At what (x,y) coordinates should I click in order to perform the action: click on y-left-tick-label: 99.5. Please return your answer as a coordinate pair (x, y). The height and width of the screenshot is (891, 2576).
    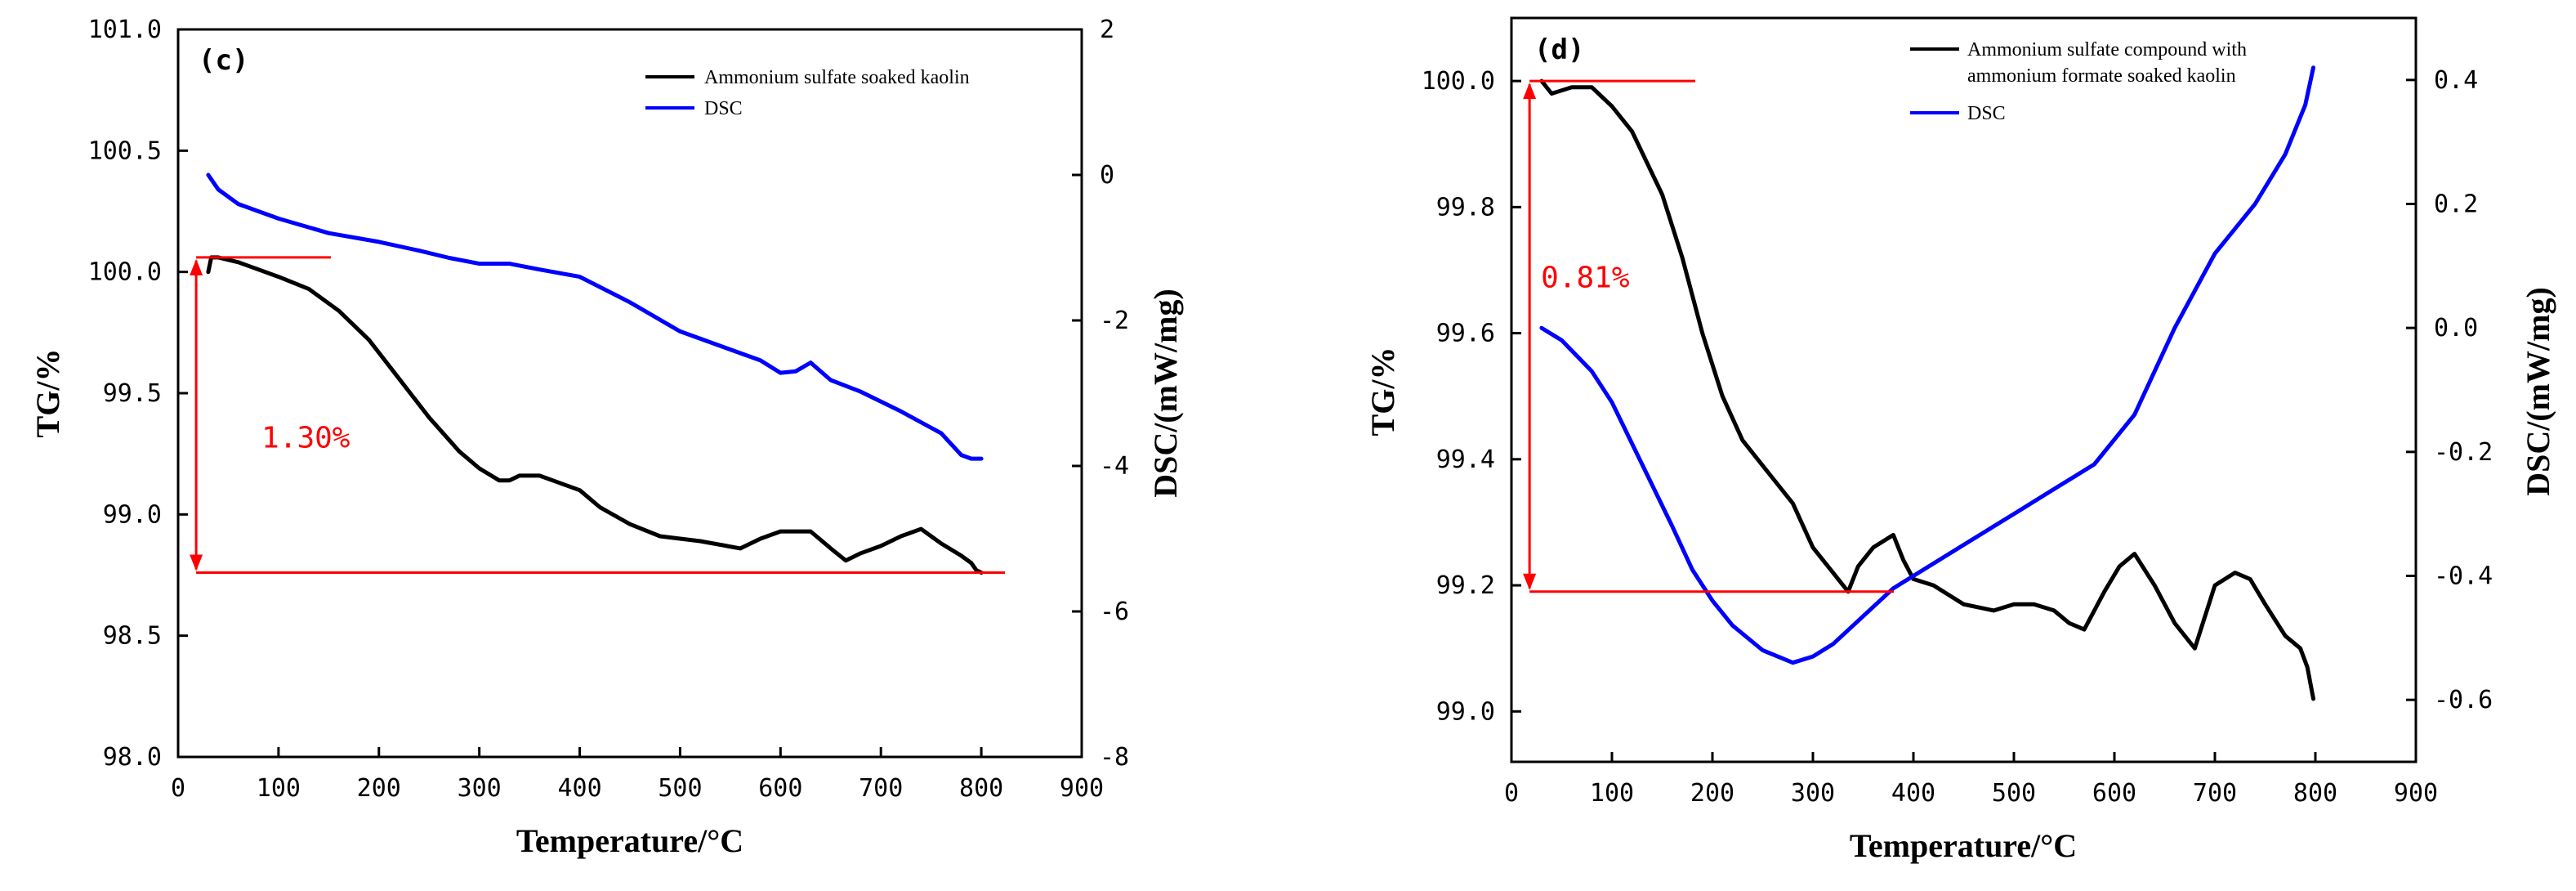
    Looking at the image, I should click on (133, 393).